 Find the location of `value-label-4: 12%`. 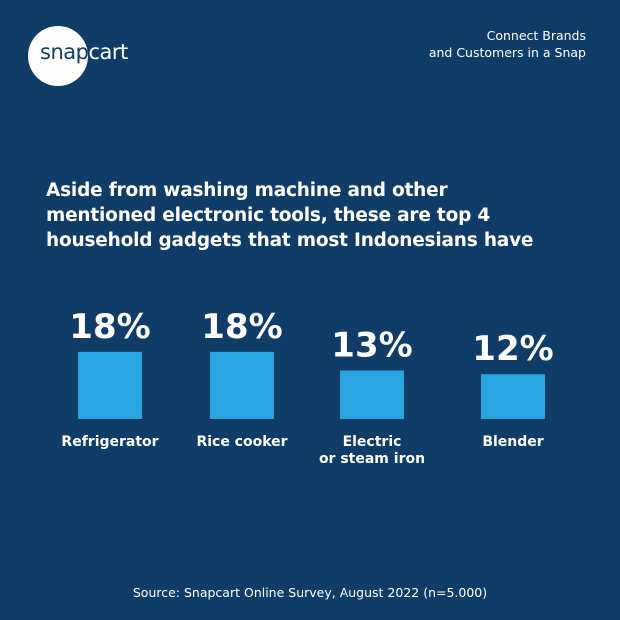

value-label-4: 12% is located at coordinates (512, 349).